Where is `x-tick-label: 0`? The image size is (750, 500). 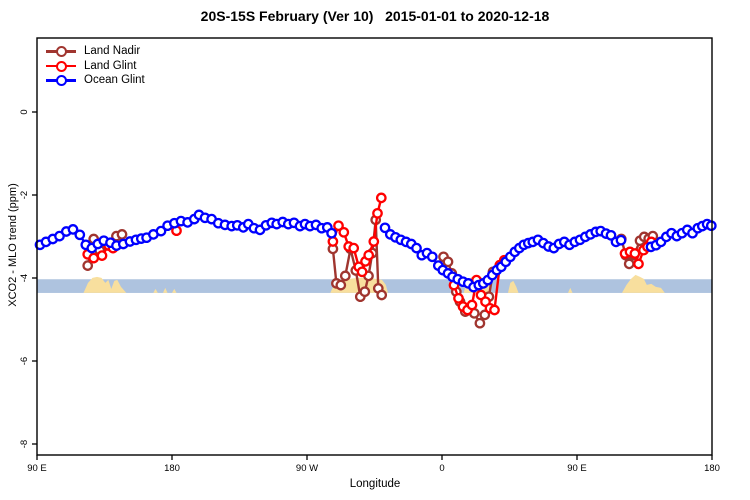 x-tick-label: 0 is located at coordinates (441, 468).